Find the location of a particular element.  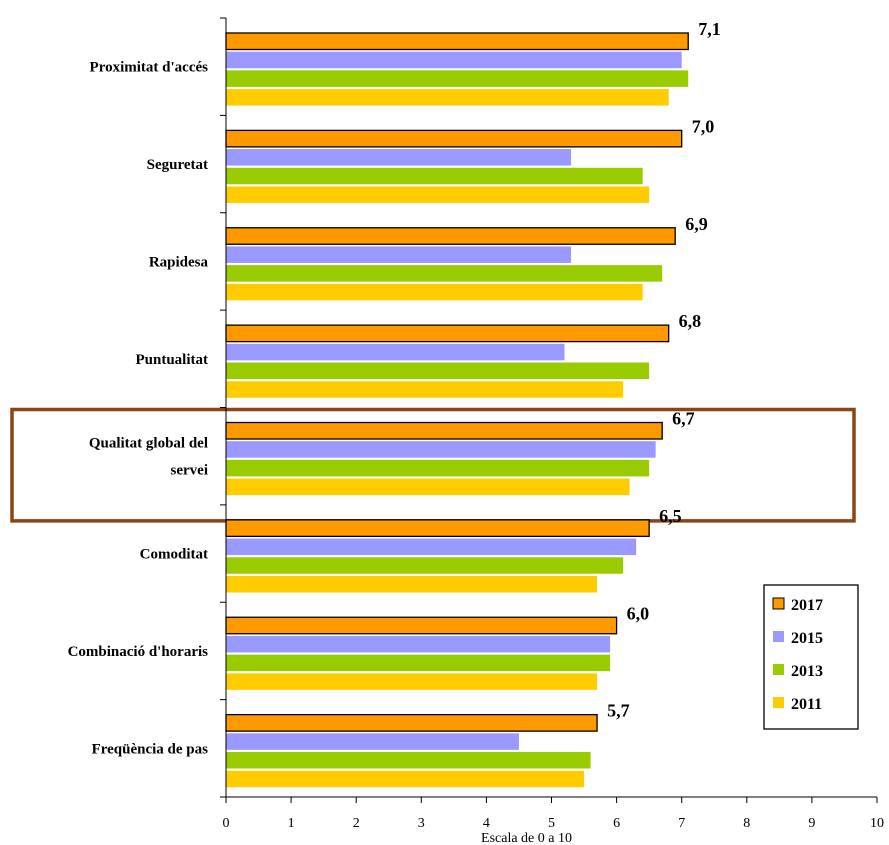

legend-label-2011: 2011 is located at coordinates (806, 704).